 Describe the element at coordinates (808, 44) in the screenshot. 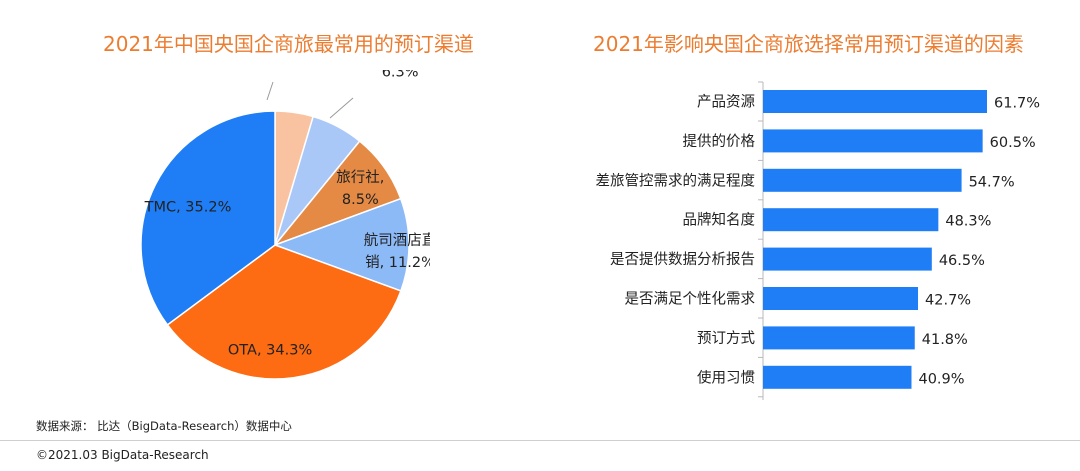

I see `bar-chart-title: 2021年影响央国企商旅选择常用预订渠道的因素` at that location.